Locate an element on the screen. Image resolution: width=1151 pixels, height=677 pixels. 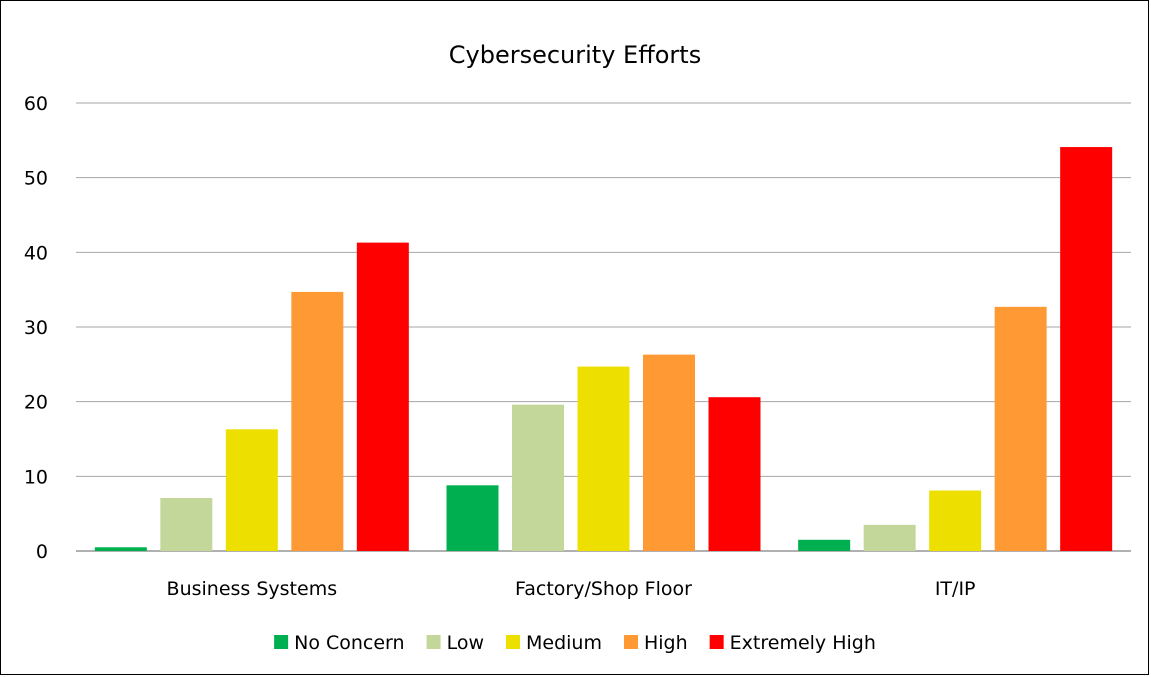
y-axis-ticks: 0 10 20 30 40 50 60 is located at coordinates (36, 328).